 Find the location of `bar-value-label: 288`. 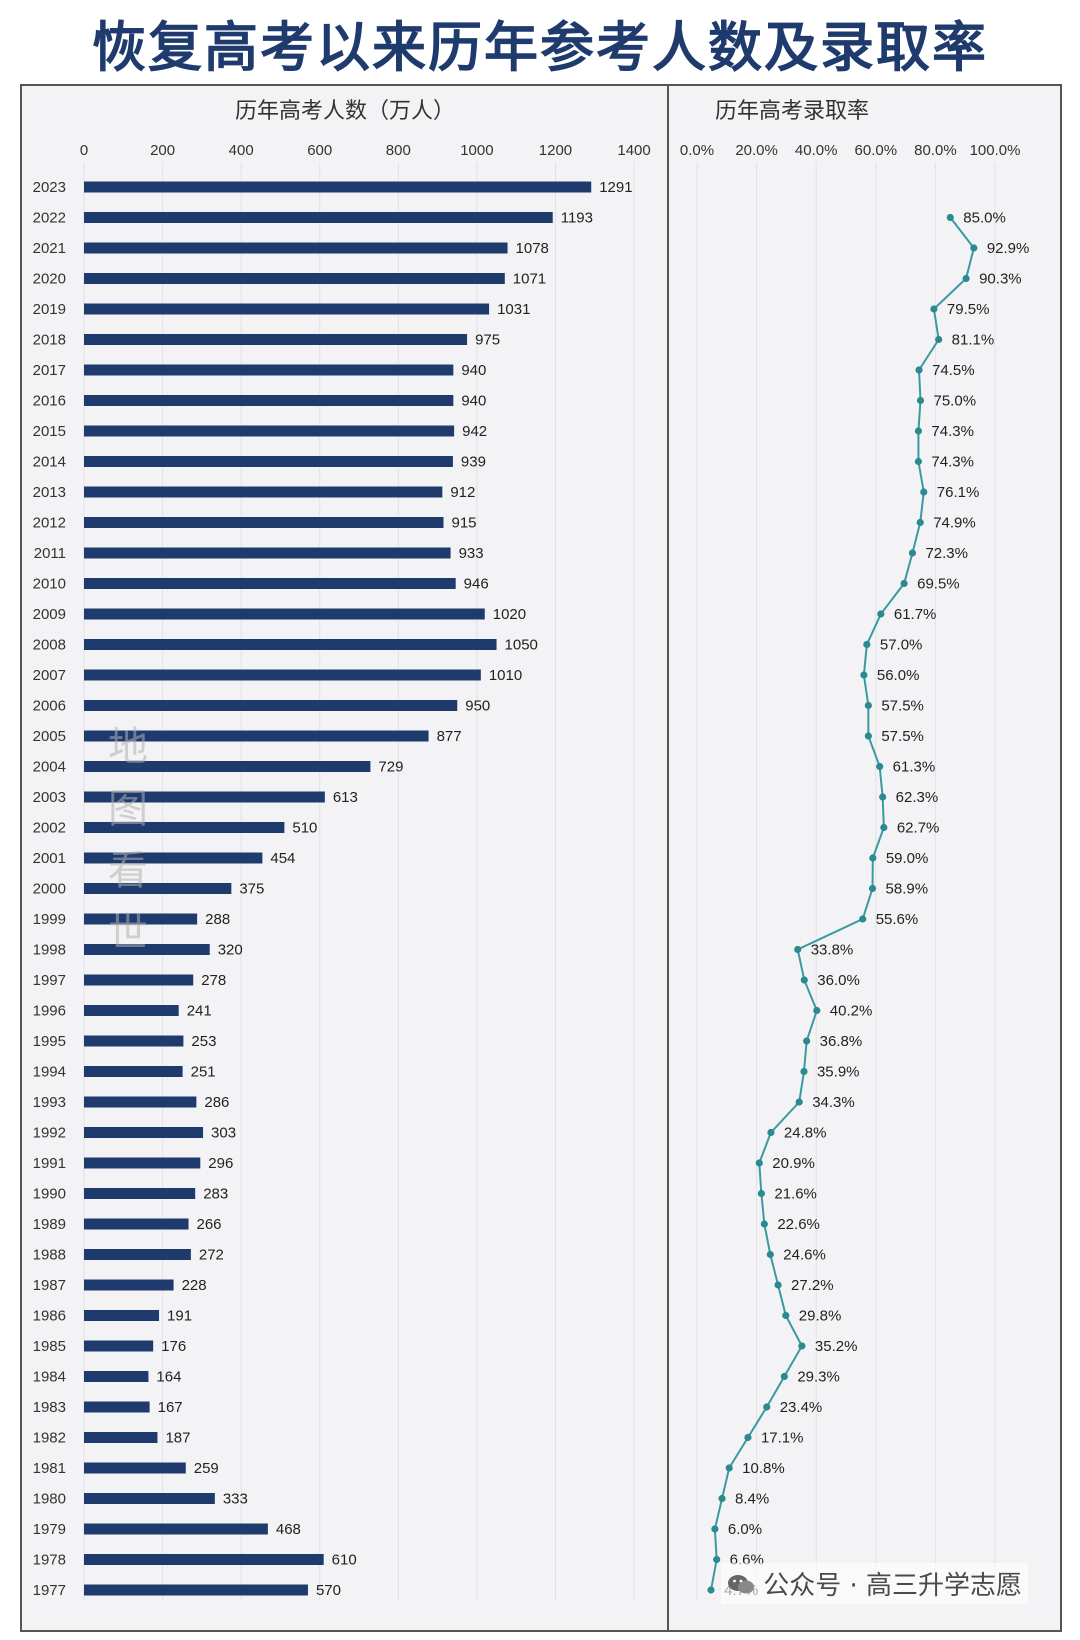

bar-value-label: 288 is located at coordinates (217, 919).